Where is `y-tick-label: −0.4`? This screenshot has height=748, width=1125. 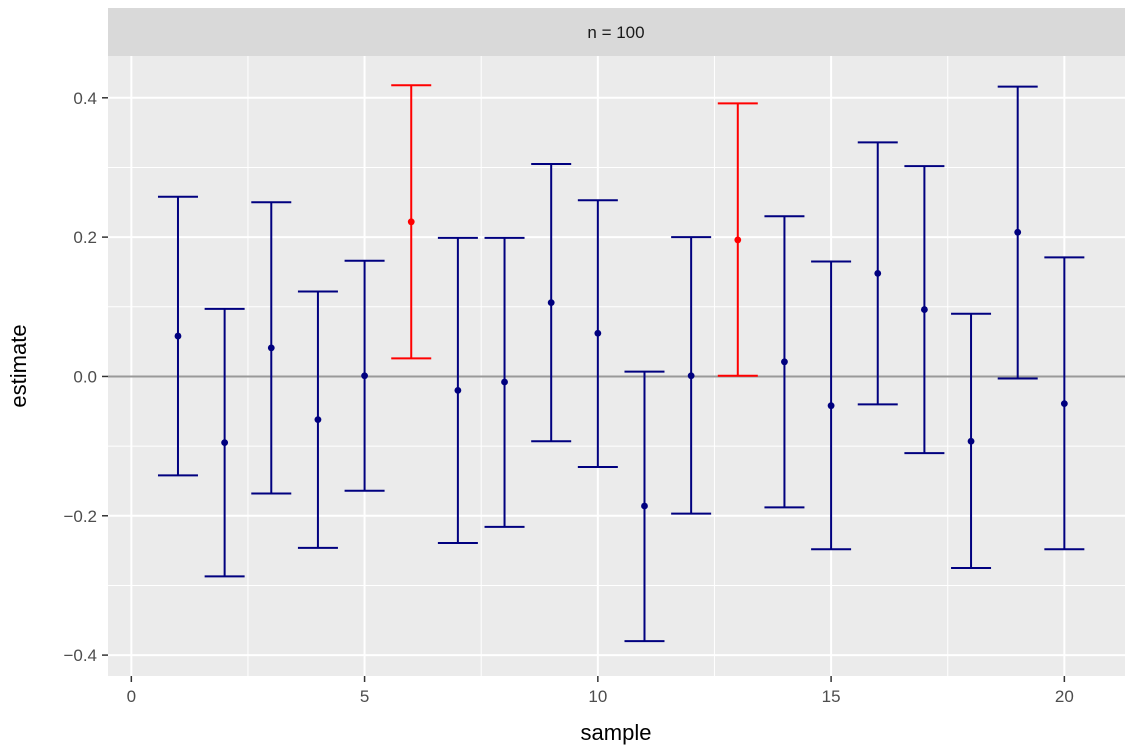 y-tick-label: −0.4 is located at coordinates (80, 655).